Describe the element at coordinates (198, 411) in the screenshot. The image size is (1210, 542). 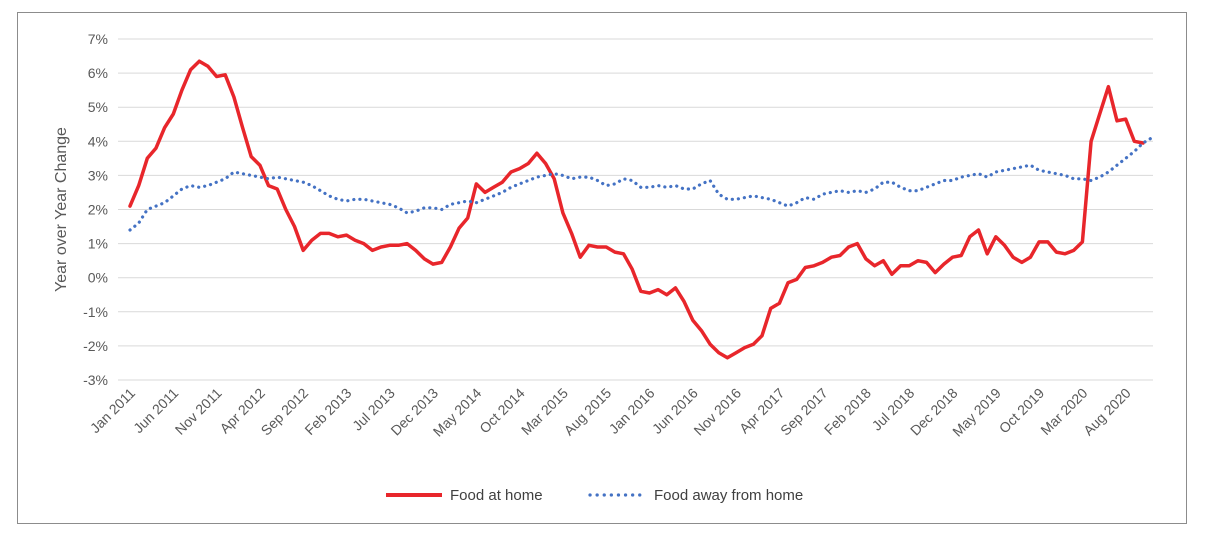
I see `x-tick-label: Nov 2011` at that location.